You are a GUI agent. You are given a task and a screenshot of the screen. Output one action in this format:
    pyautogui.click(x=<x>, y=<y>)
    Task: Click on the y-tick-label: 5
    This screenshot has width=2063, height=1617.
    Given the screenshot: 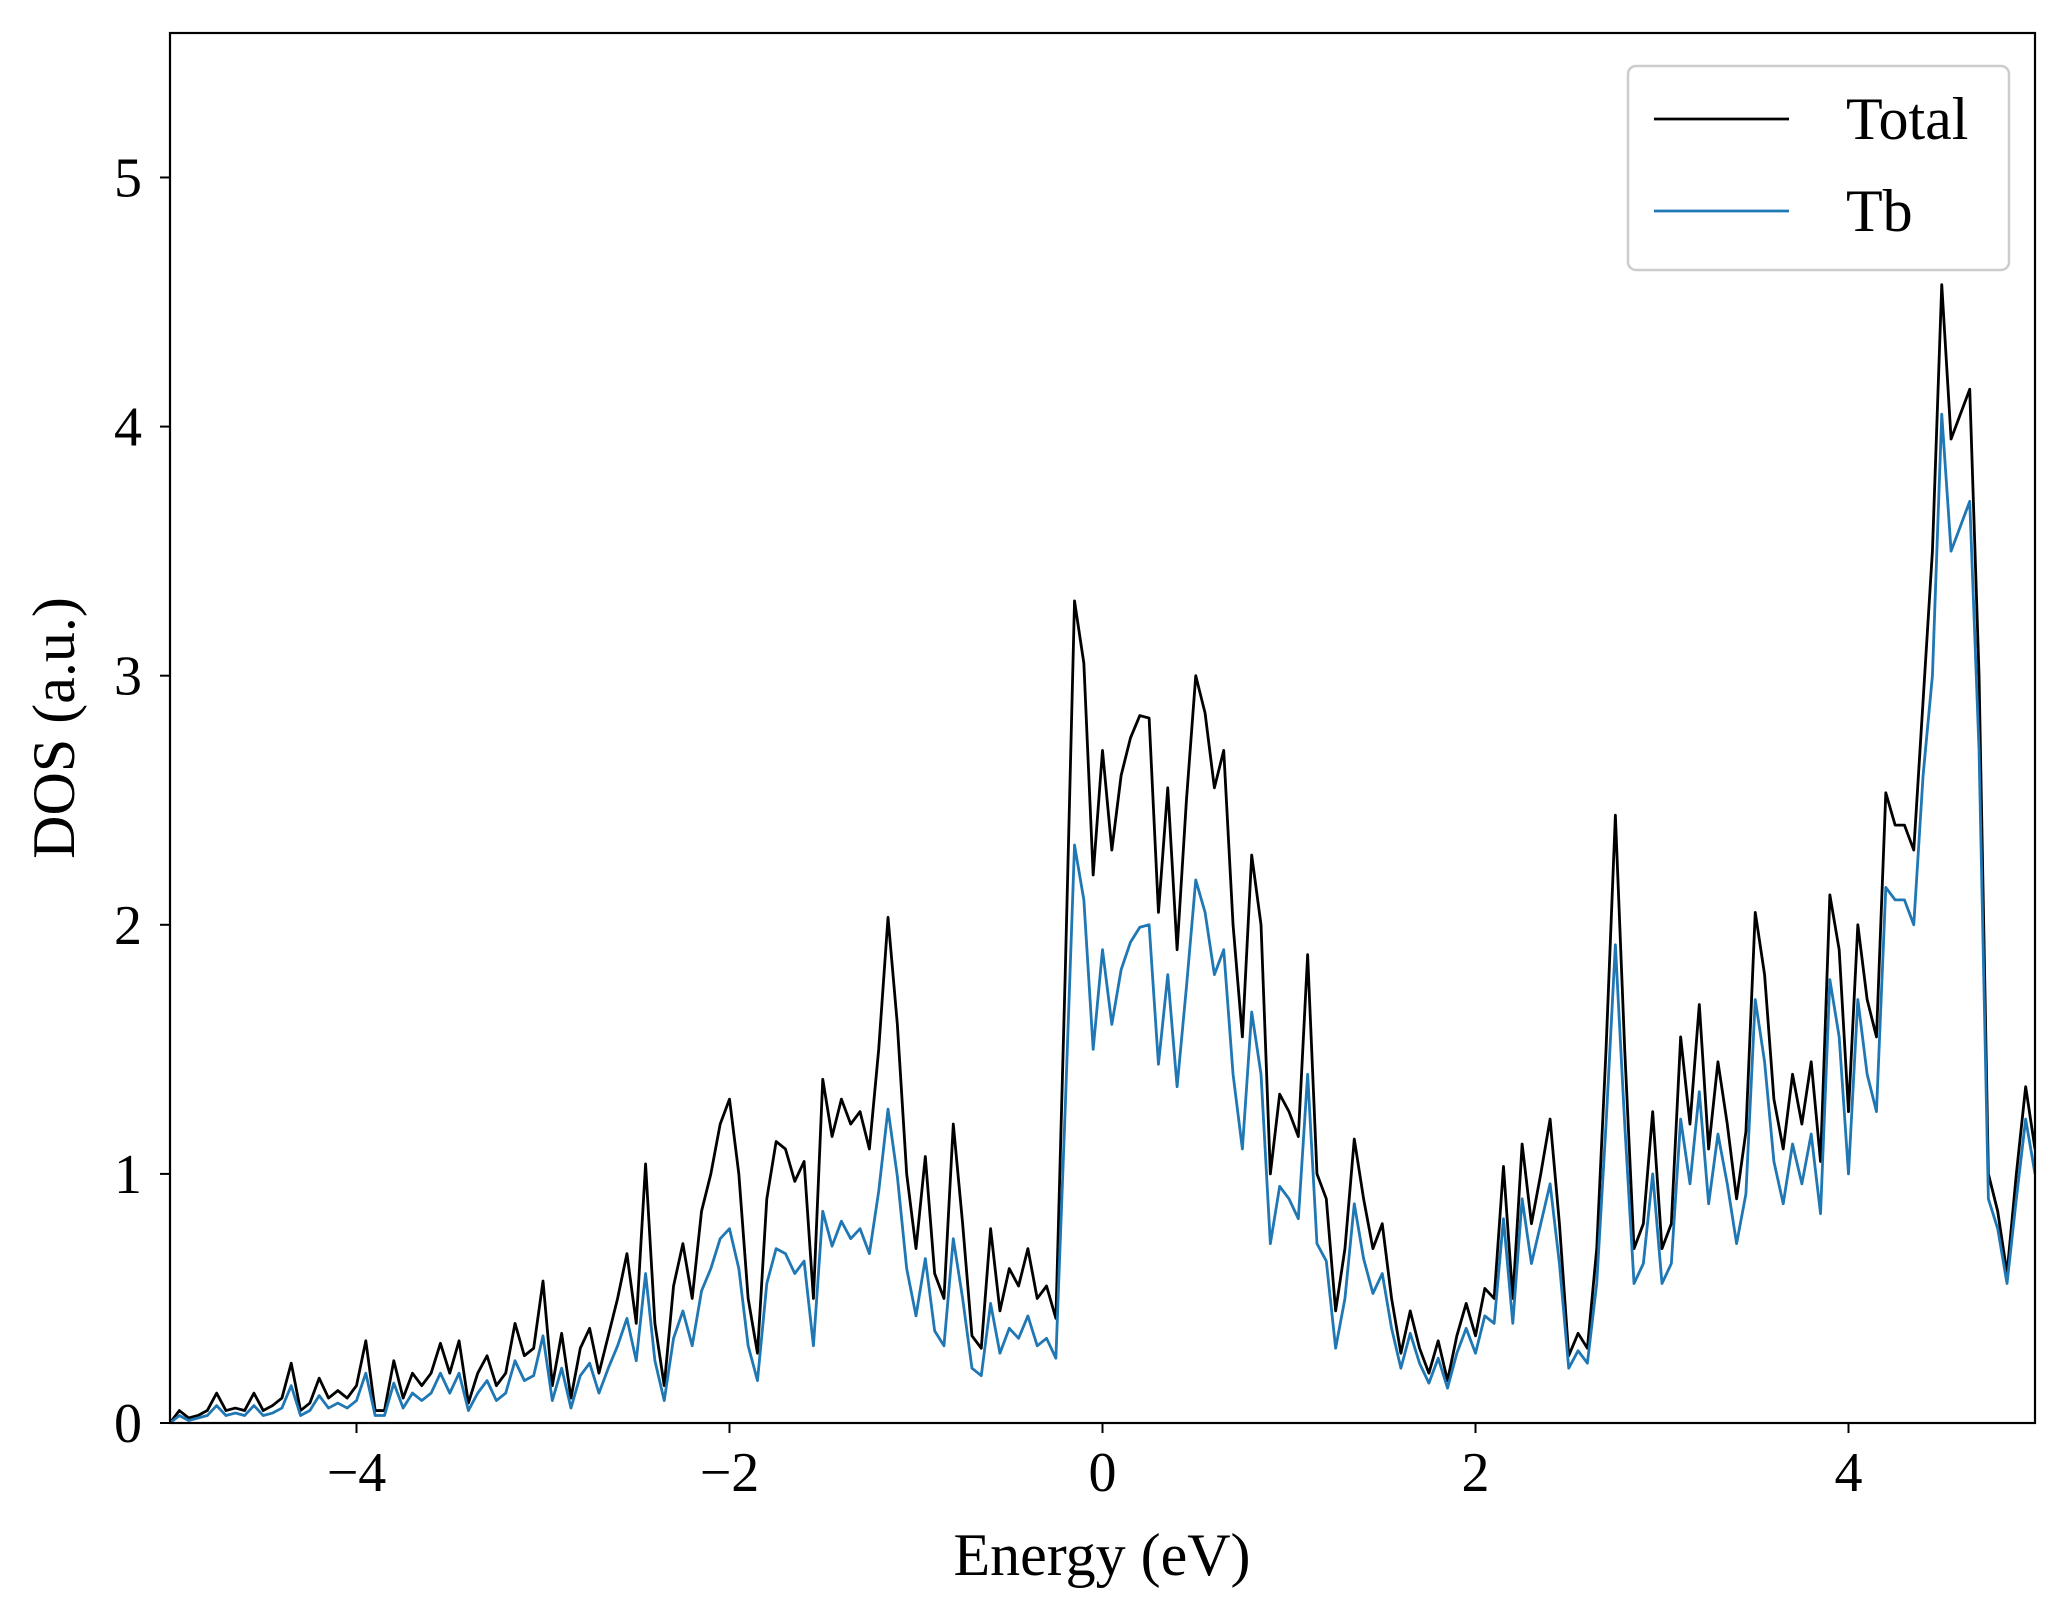 What is the action you would take?
    pyautogui.click(x=128, y=178)
    